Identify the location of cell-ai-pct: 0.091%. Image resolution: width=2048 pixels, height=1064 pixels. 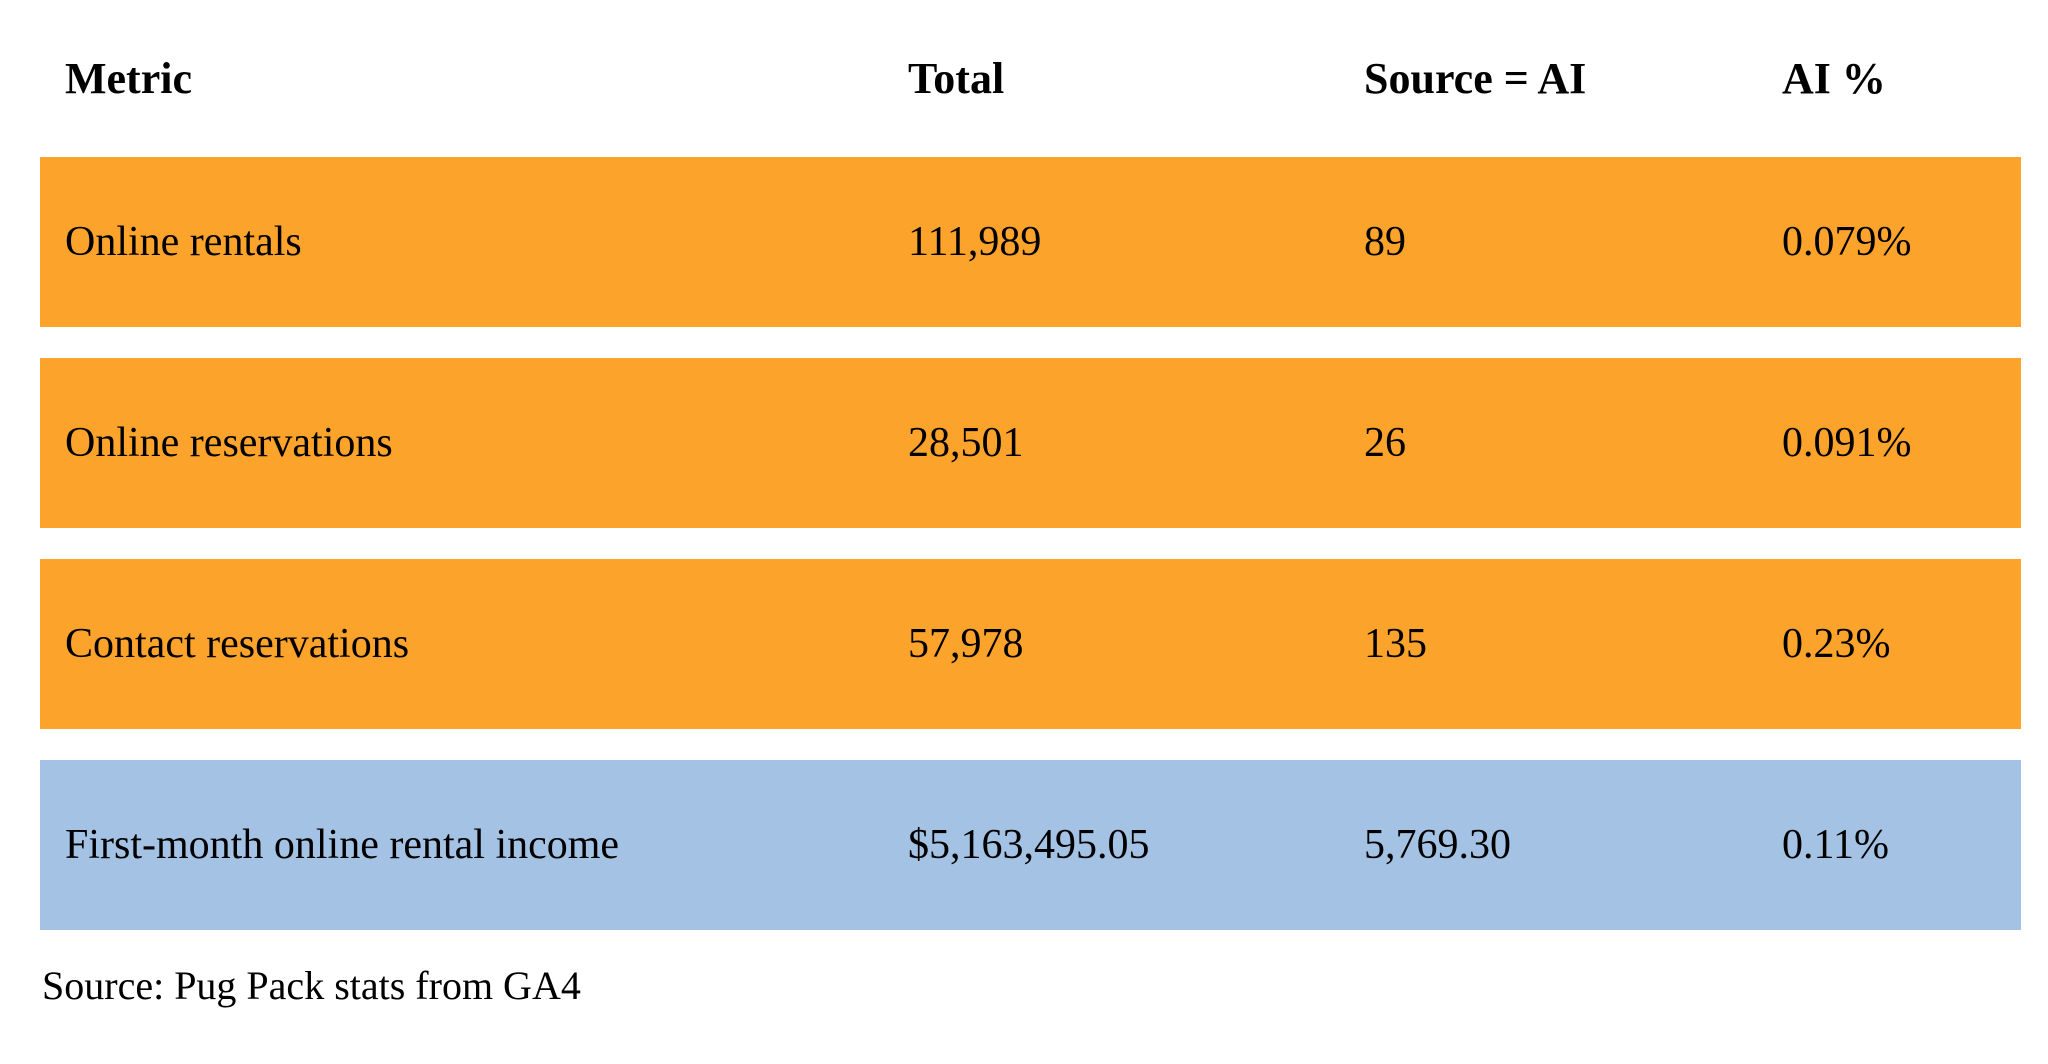
(1847, 443).